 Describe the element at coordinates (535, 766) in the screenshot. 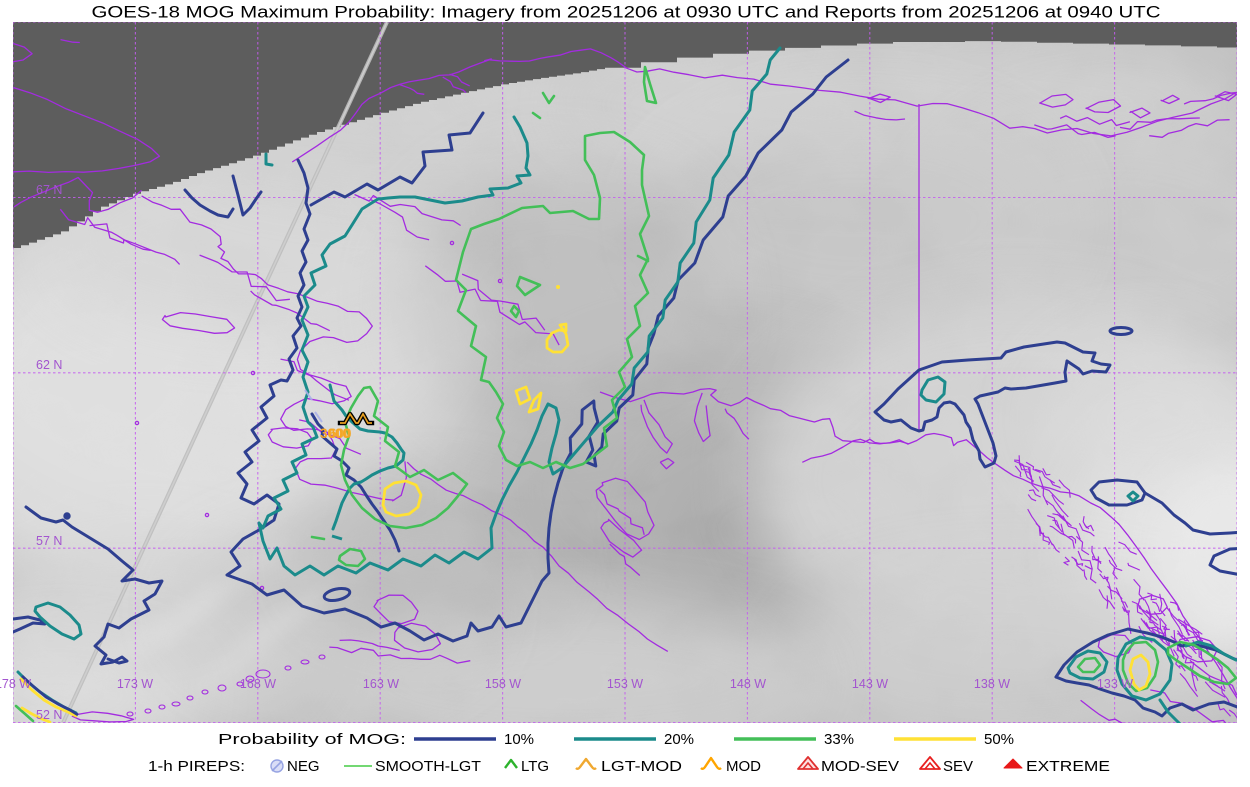

I see `svg-text: LTG` at that location.